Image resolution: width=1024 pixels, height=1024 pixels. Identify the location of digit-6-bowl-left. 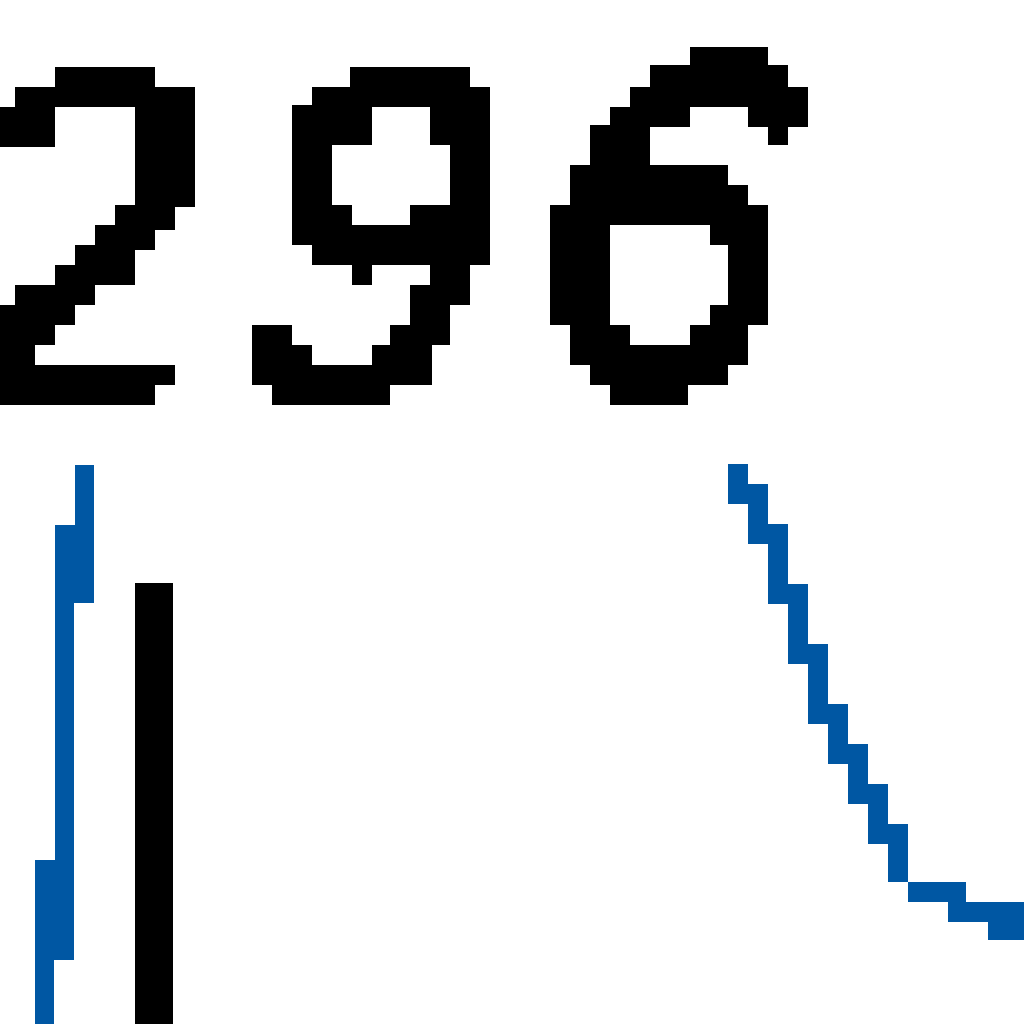
(580, 275).